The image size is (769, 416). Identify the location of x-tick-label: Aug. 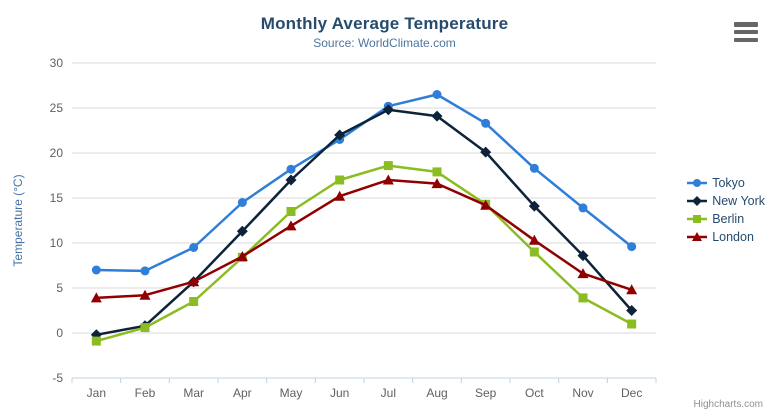
(436, 393).